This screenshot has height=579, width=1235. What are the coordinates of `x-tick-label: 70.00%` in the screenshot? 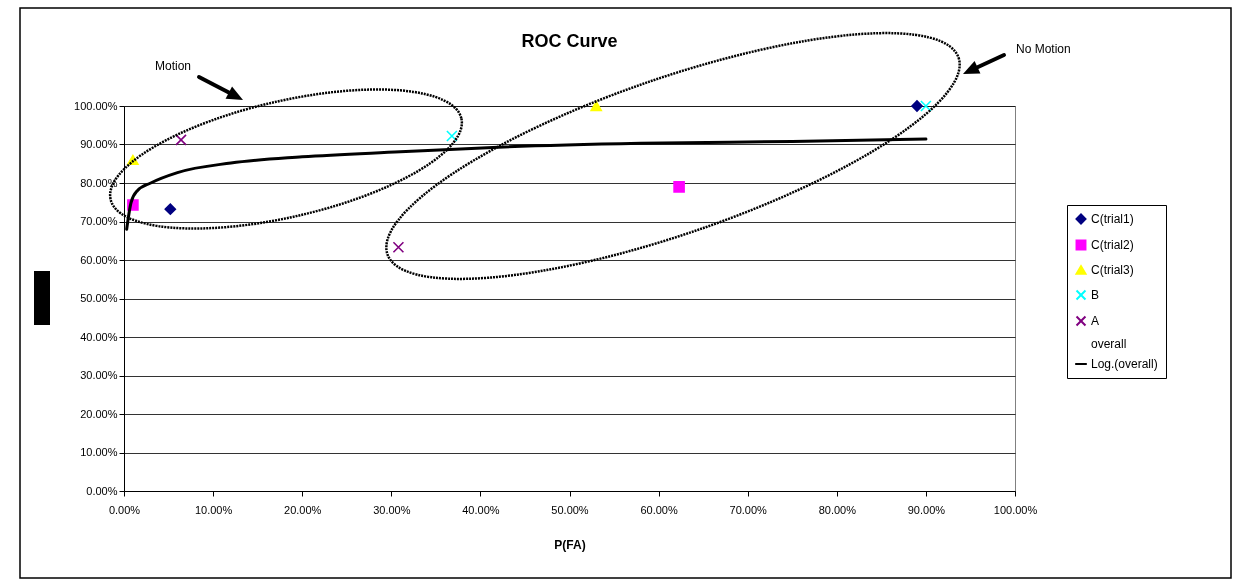 It's located at (748, 509).